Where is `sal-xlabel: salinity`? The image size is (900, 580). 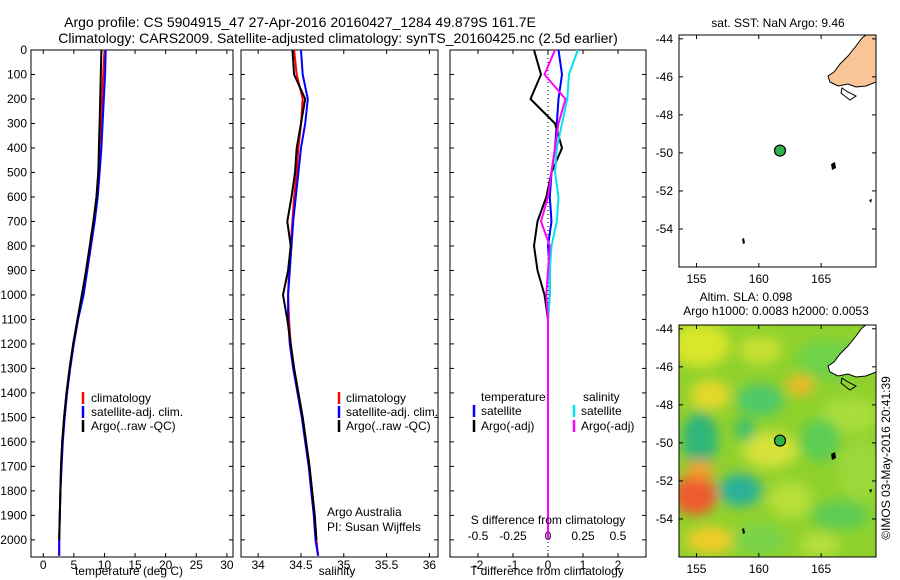
sal-xlabel: salinity is located at coordinates (337, 571).